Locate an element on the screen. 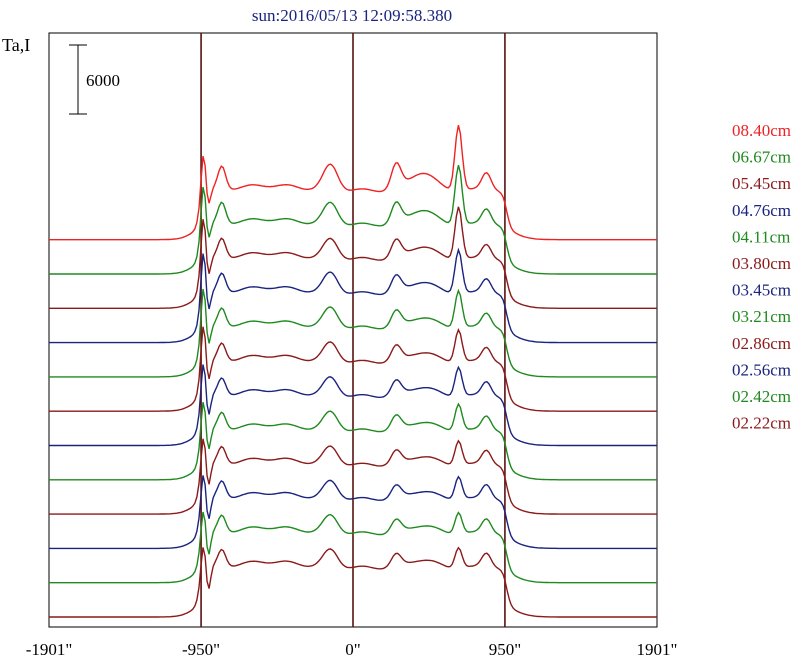  series-line-03.45cm is located at coordinates (353, 405).